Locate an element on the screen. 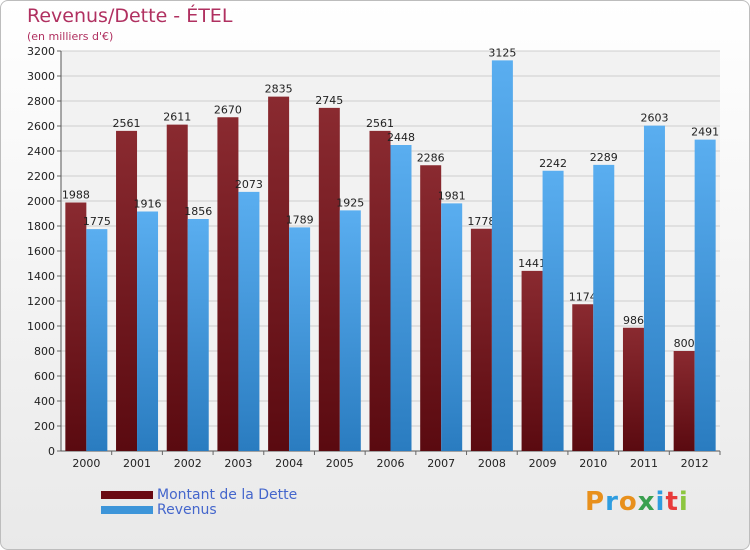  data-label-revenue: 1916 is located at coordinates (148, 204).